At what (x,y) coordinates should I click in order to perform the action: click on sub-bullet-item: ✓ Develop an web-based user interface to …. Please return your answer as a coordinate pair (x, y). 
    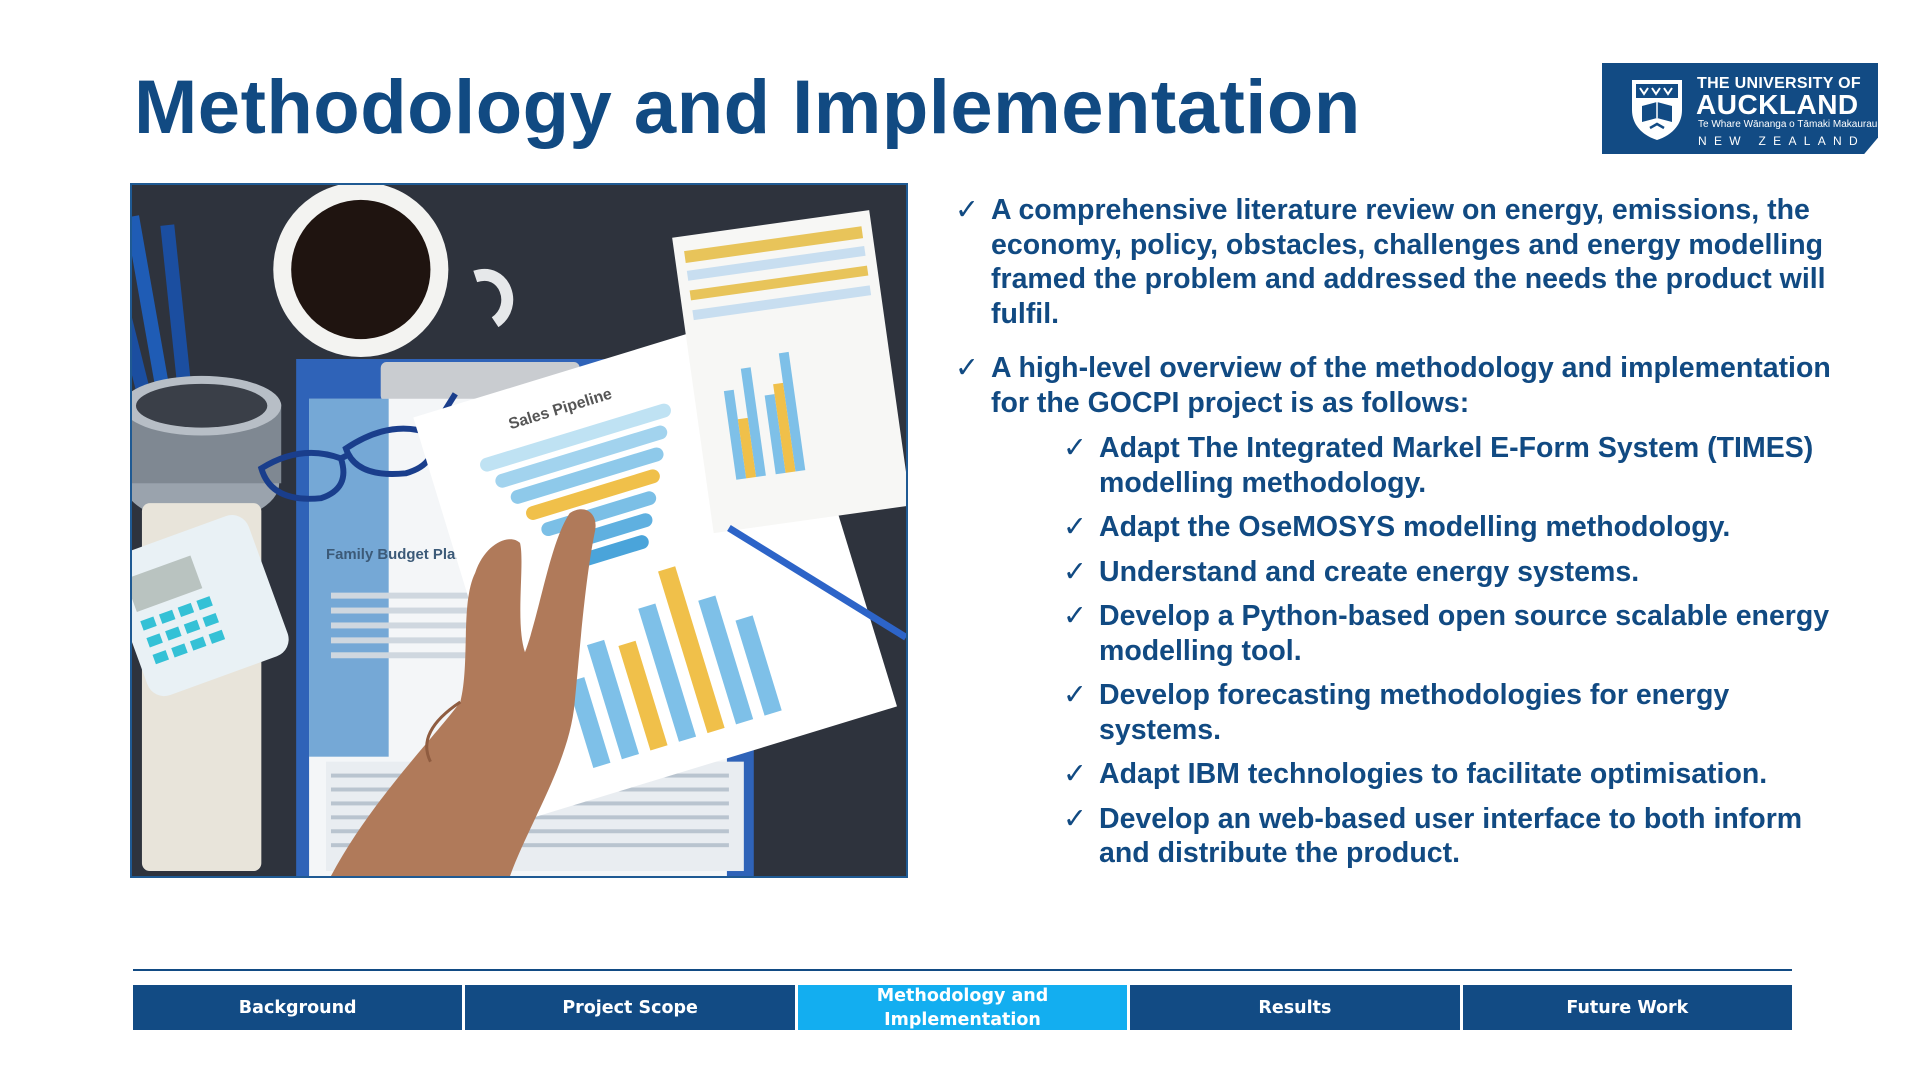
    Looking at the image, I should click on (1459, 836).